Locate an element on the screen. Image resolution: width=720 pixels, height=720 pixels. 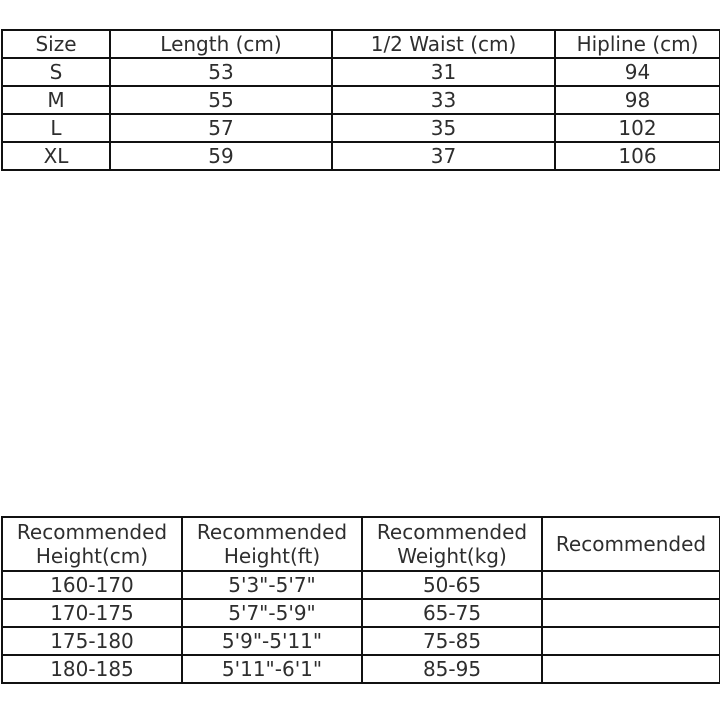
column-header: Size is located at coordinates (56, 44).